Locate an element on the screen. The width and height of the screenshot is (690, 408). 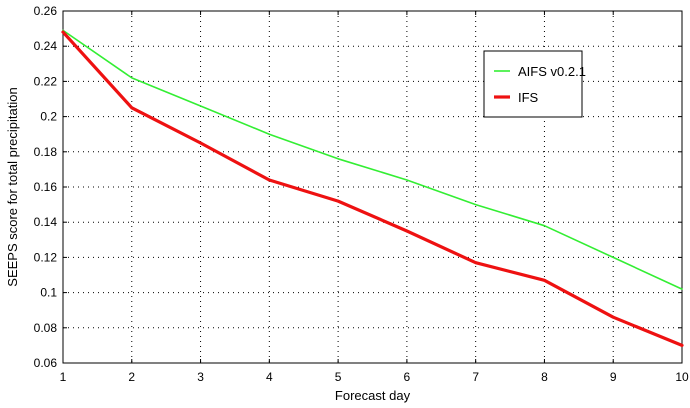
x-tick-label: 6 is located at coordinates (407, 377).